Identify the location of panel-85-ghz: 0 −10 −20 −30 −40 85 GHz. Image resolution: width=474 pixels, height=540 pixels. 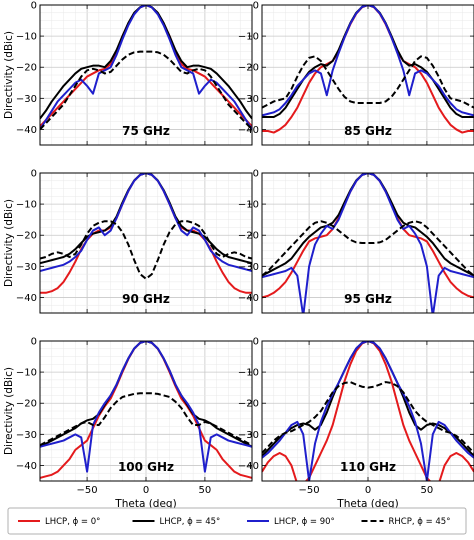
(356, 73).